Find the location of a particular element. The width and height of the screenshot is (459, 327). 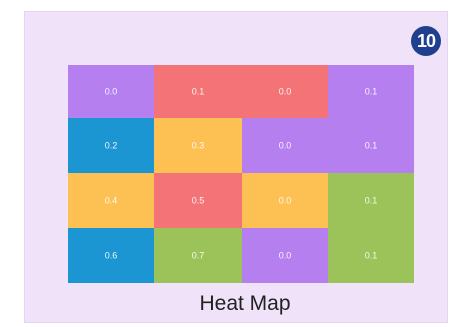

chart-title: Heat Map is located at coordinates (245, 303).